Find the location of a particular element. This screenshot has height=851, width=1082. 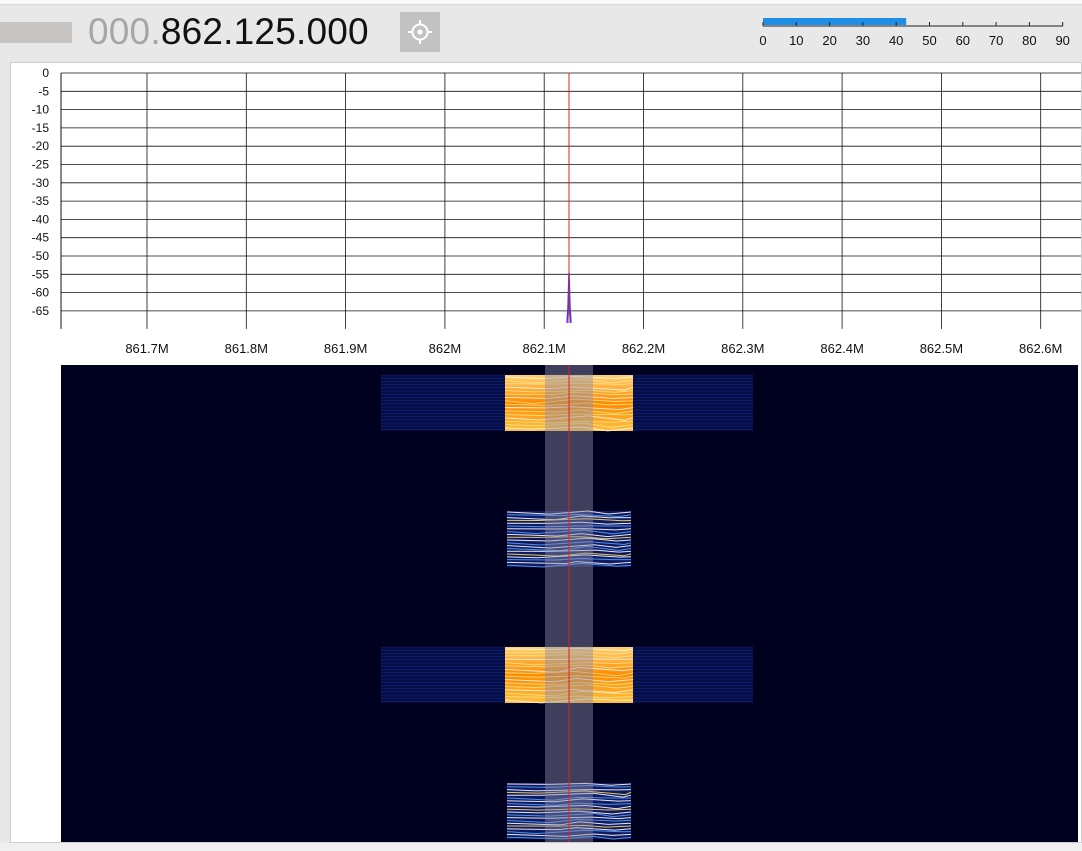

frequency-prefix: 000. is located at coordinates (124, 31).